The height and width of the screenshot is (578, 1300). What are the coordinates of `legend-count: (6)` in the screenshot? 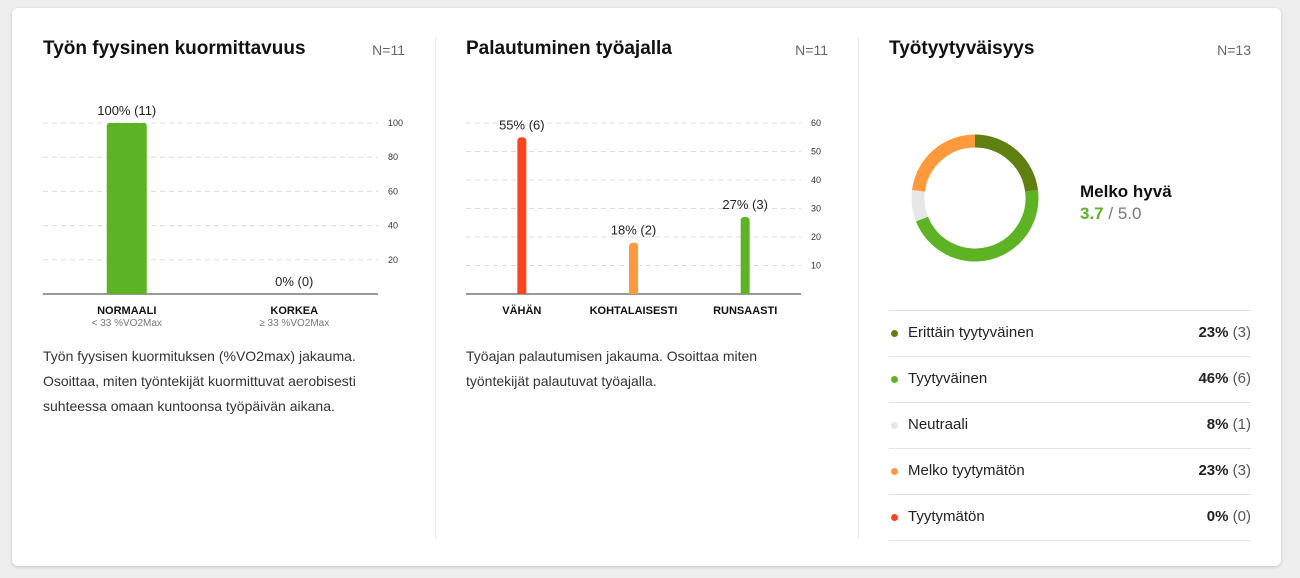 It's located at (1241, 378).